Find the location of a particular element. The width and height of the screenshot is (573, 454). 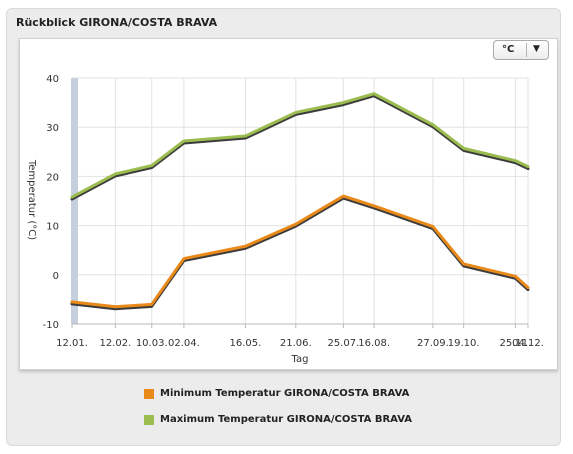

x-tick-label: 25.11. is located at coordinates (516, 343).